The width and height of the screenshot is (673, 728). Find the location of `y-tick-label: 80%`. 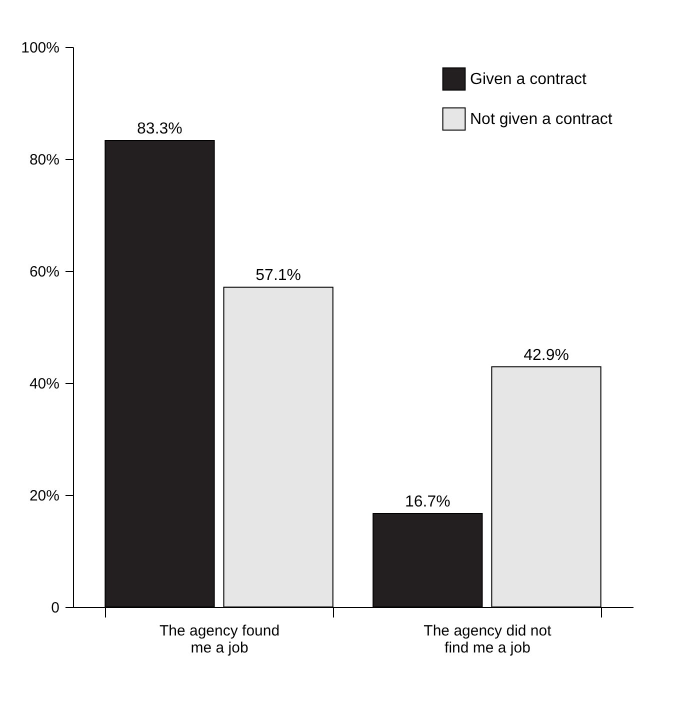

y-tick-label: 80% is located at coordinates (44, 160).